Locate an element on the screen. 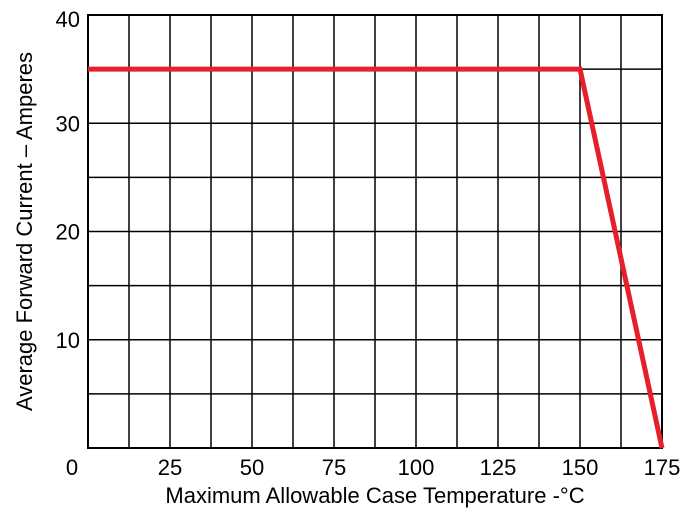 The image size is (689, 519). x-tick-label: 175 is located at coordinates (662, 467).